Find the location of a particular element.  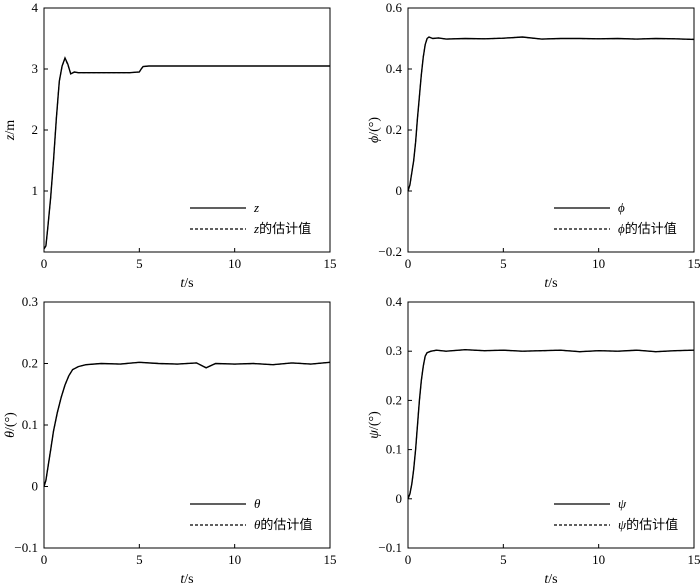

legend-entry: ψ is located at coordinates (622, 503).